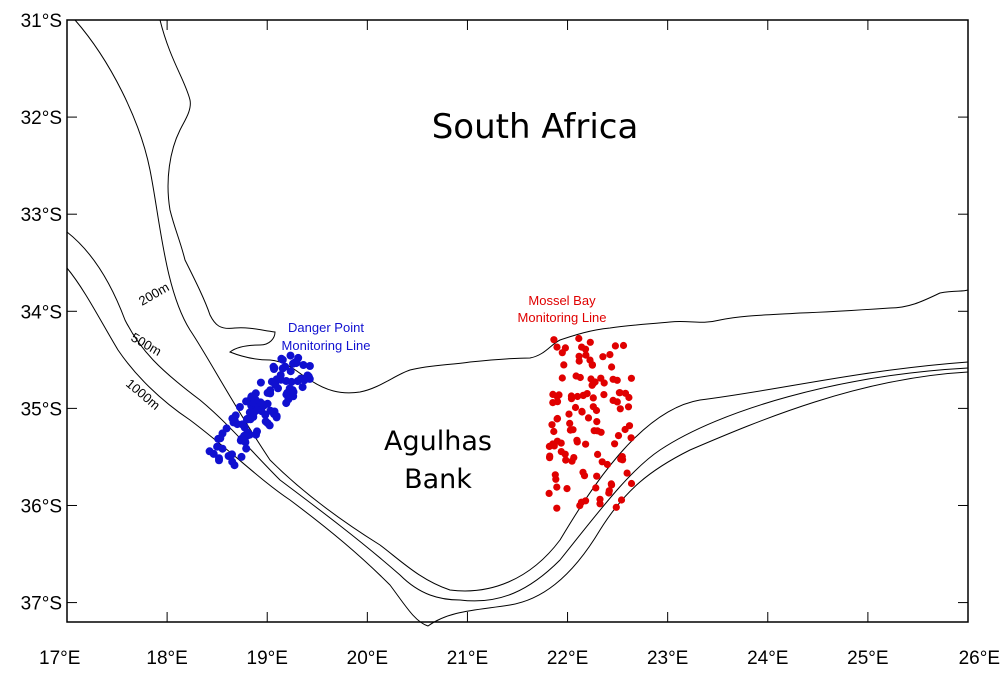  What do you see at coordinates (41, 21) in the screenshot?
I see `lat-tick-label: 31°S` at bounding box center [41, 21].